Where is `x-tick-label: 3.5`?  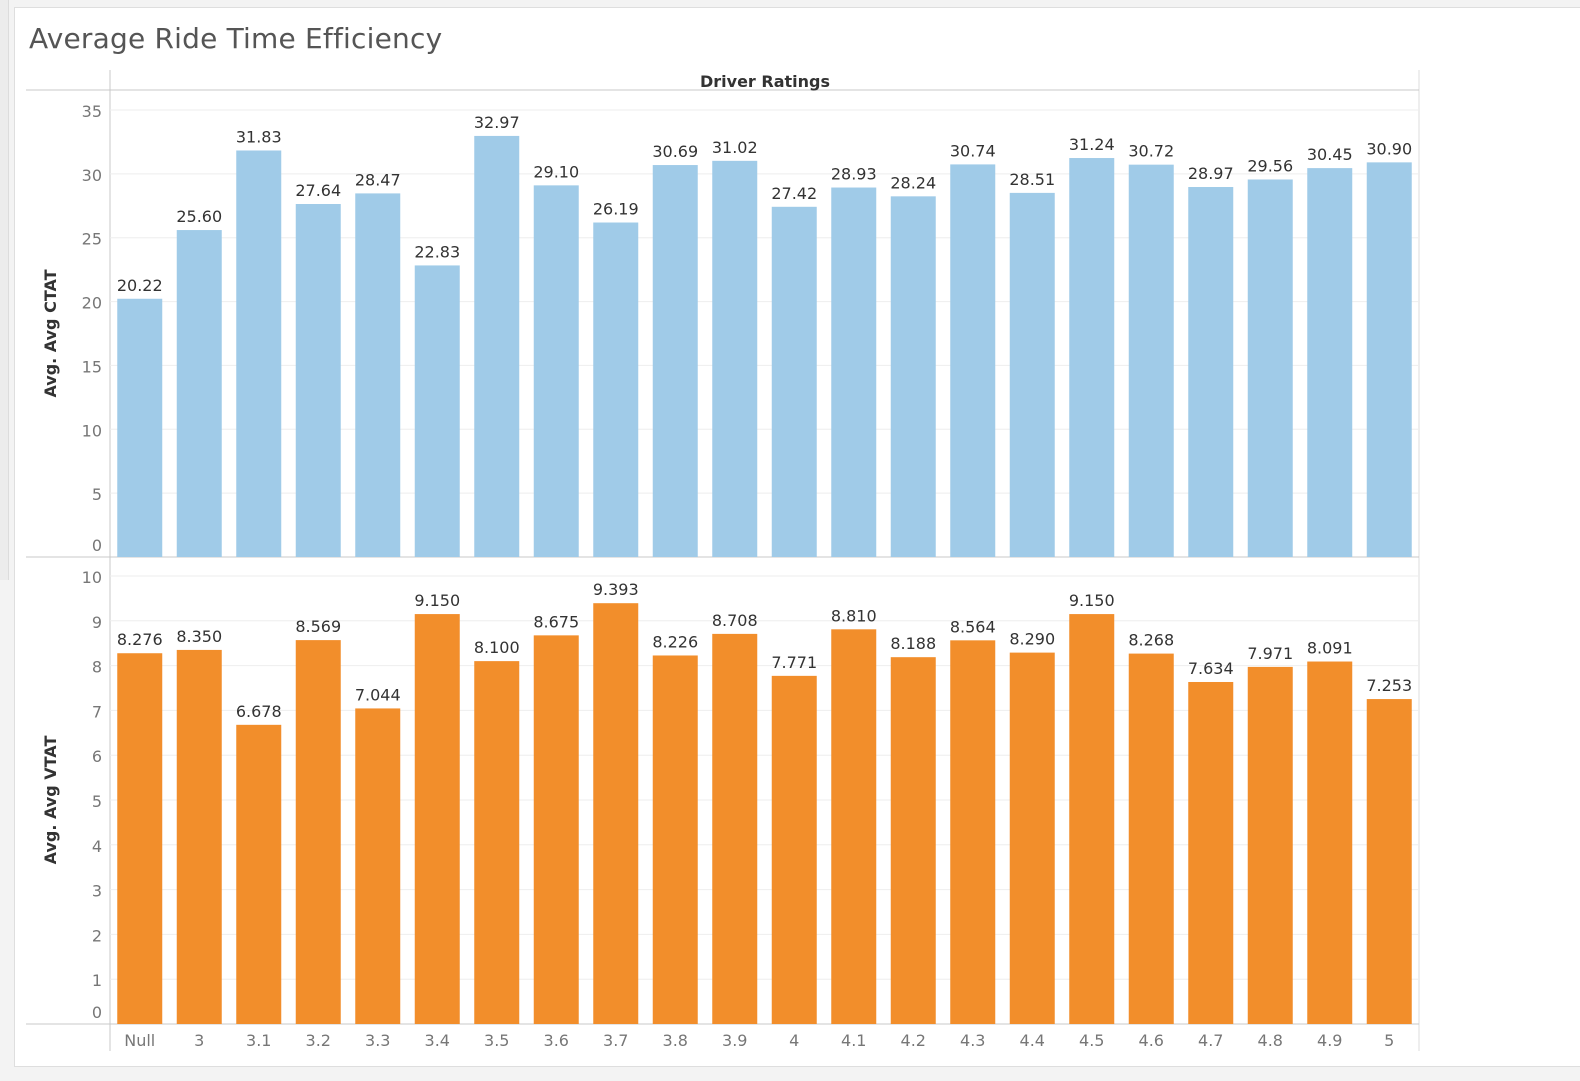
x-tick-label: 3.5 is located at coordinates (496, 1040).